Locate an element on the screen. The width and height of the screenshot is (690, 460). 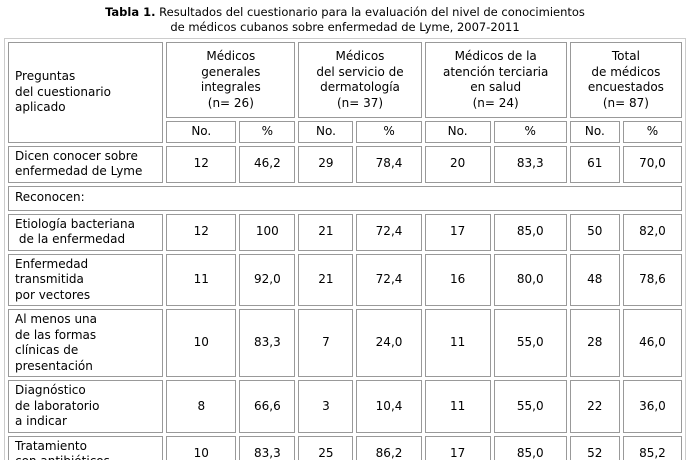
value-cell: 10,4 is located at coordinates (389, 406).